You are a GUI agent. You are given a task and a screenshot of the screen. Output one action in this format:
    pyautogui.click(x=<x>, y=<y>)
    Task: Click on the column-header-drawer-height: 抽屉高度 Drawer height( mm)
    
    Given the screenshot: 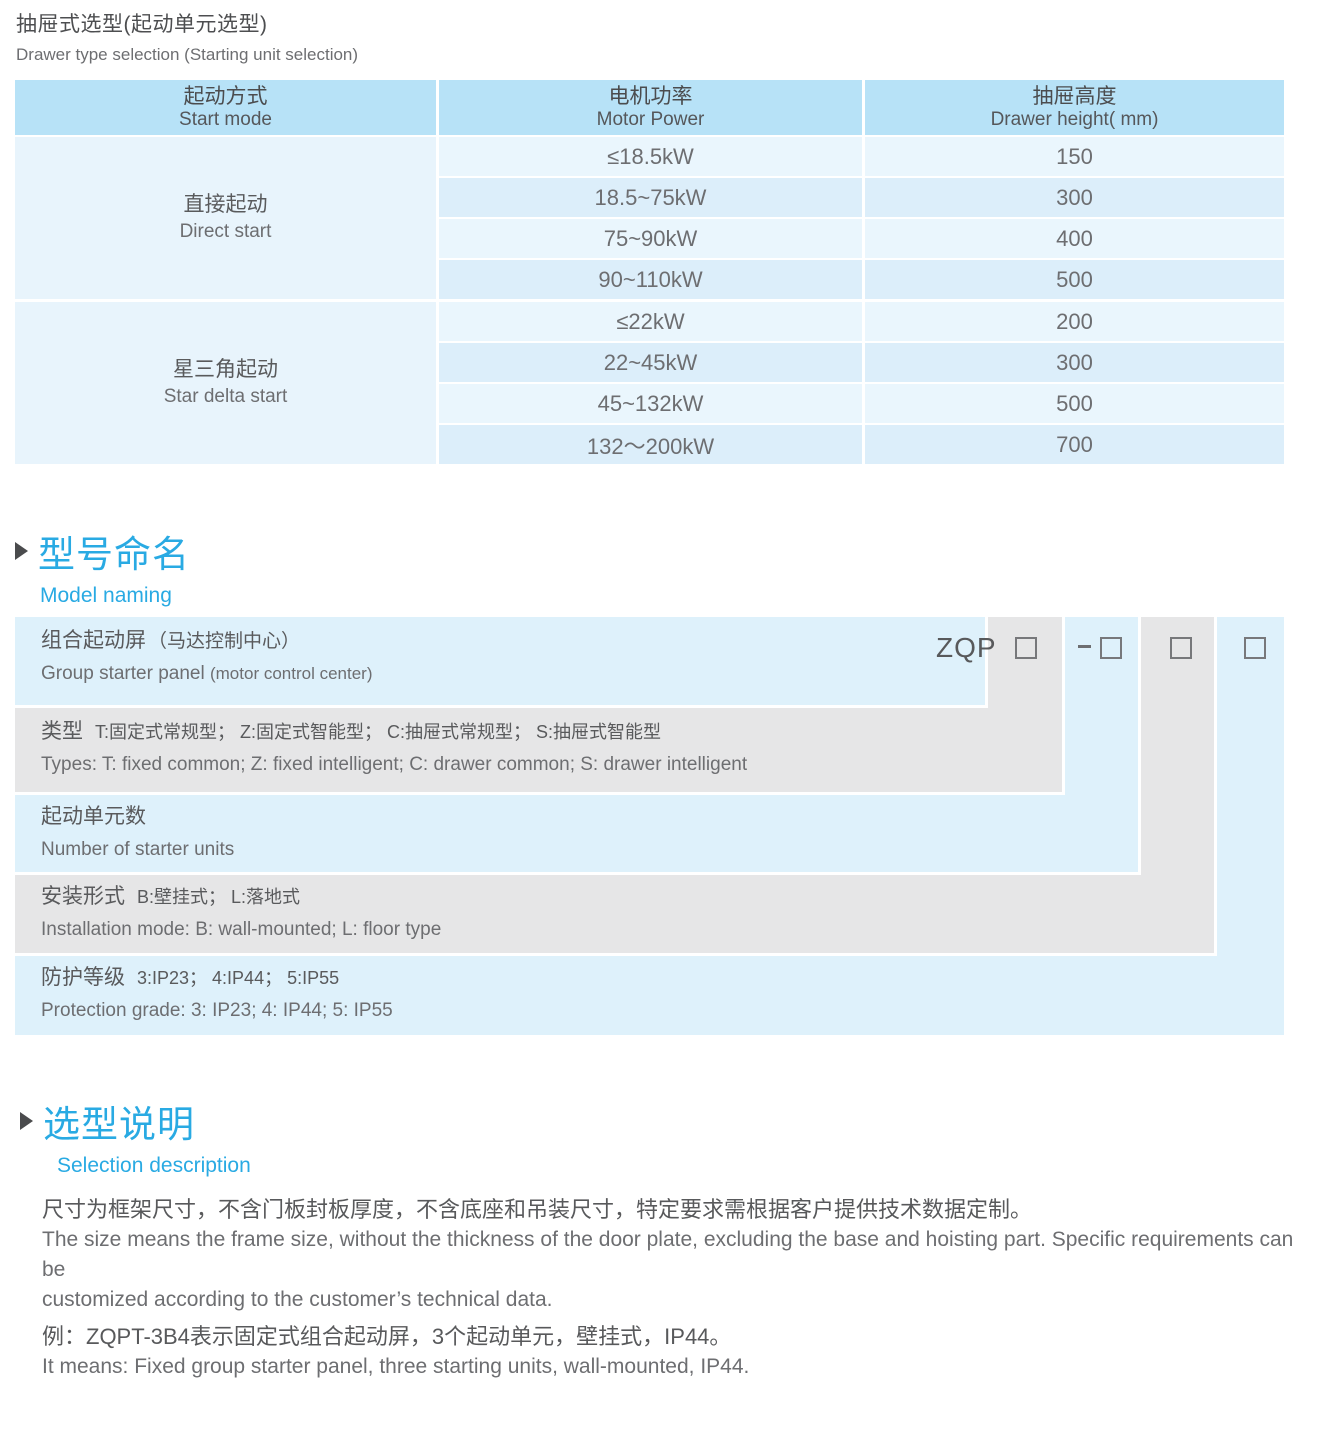 What is the action you would take?
    pyautogui.click(x=1074, y=107)
    